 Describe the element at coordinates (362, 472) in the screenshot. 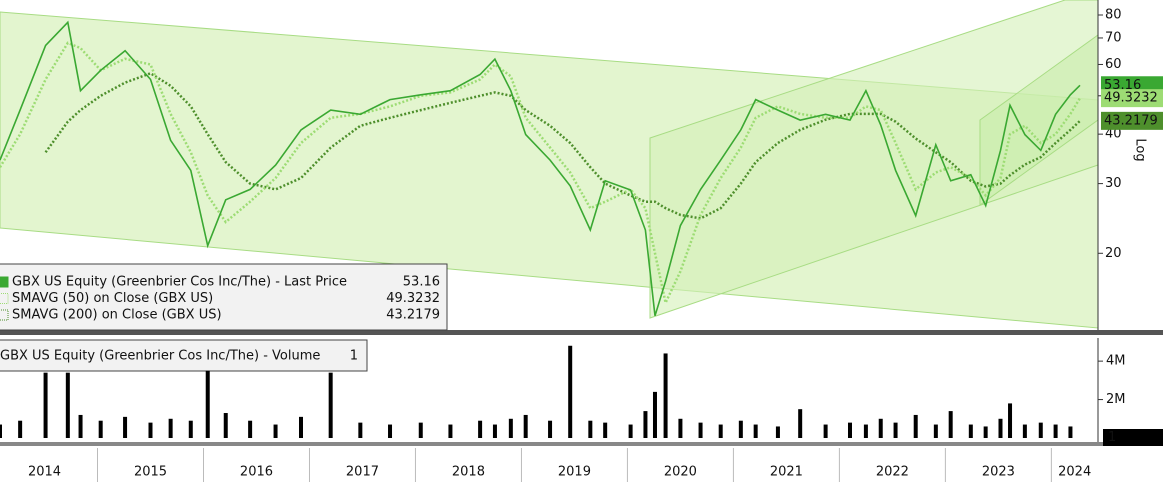

I see `x-tick-label: 2017` at that location.